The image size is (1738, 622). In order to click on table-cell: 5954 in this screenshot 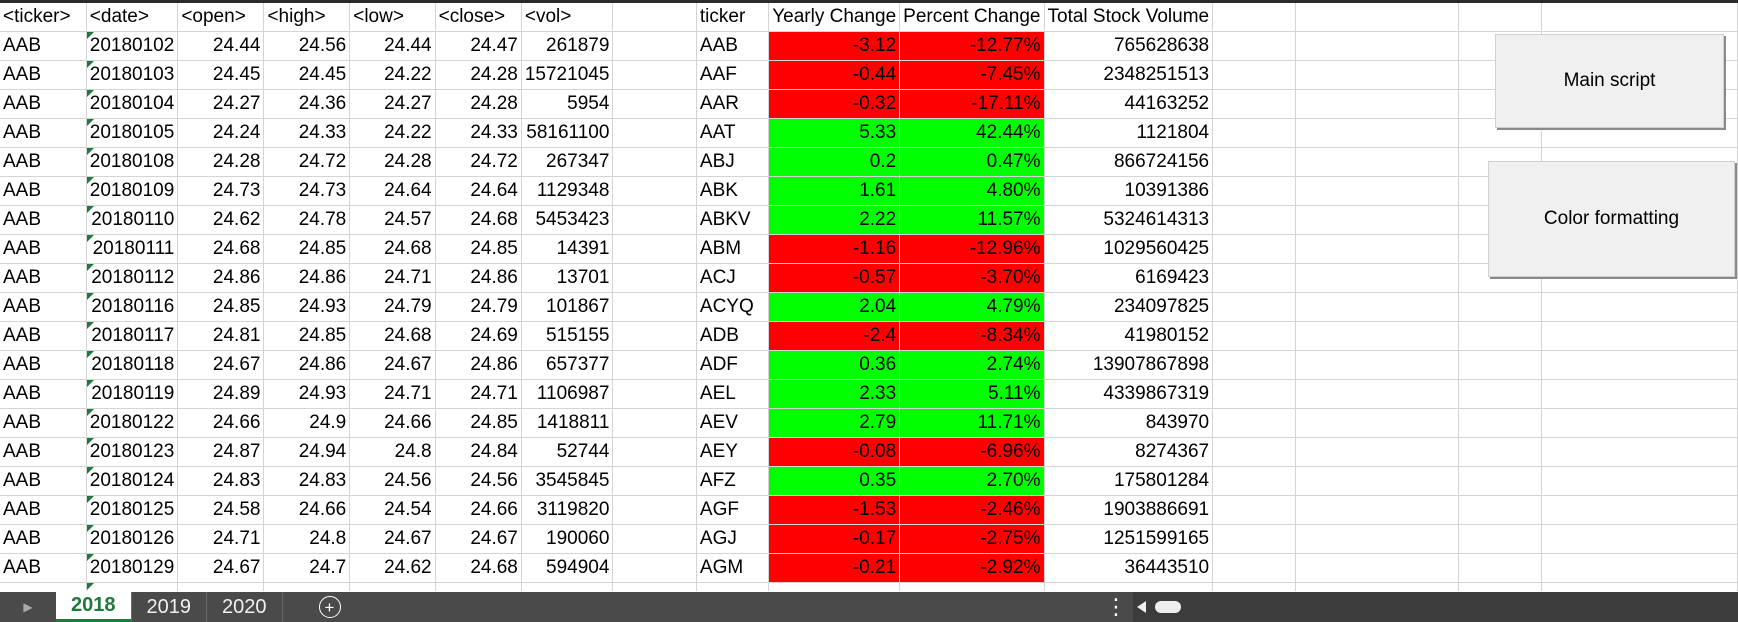, I will do `click(567, 104)`.